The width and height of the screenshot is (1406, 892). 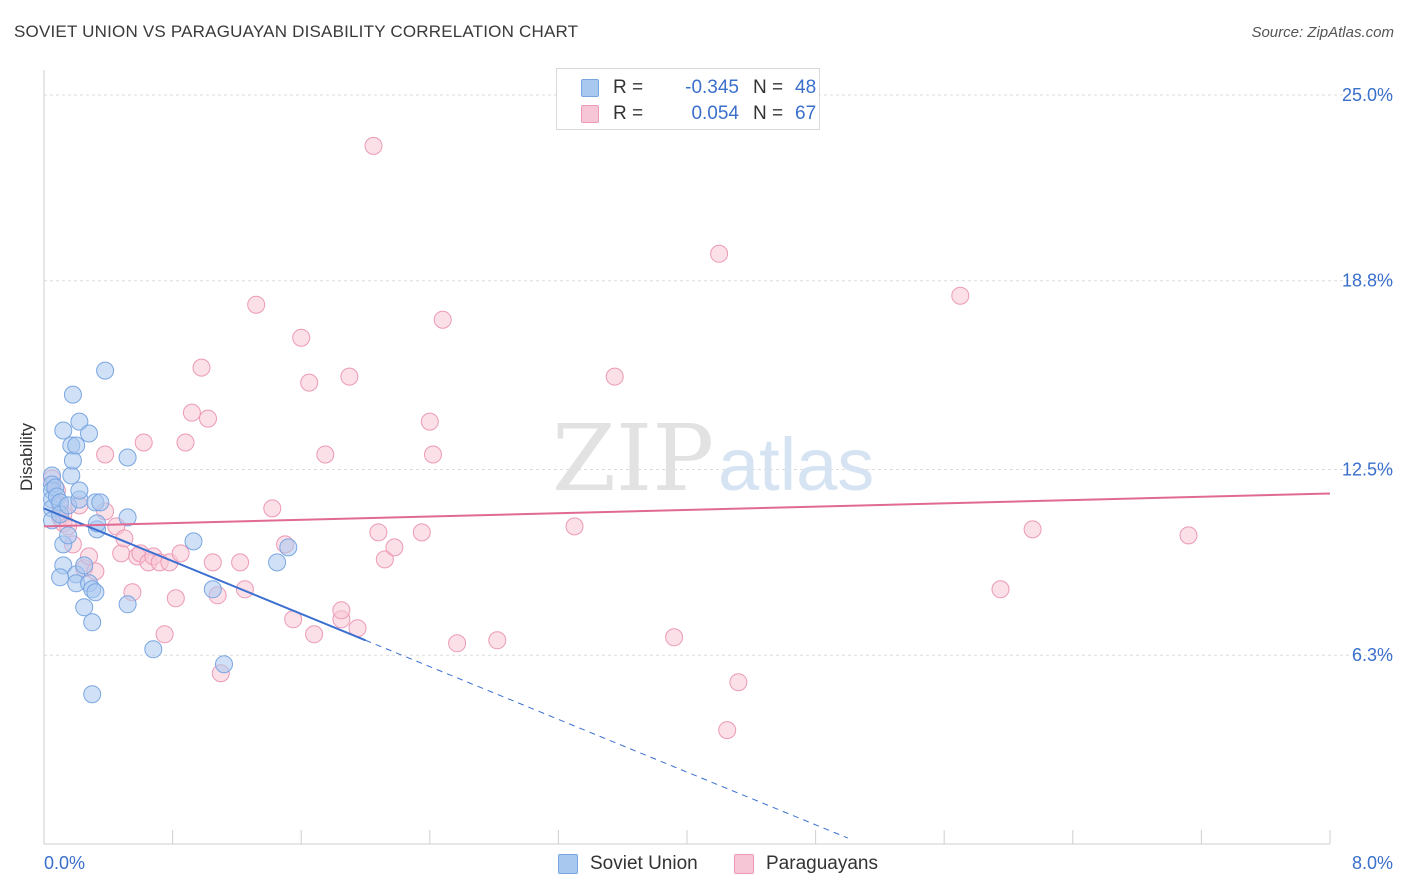 What do you see at coordinates (633, 458) in the screenshot?
I see `watermark-zip: ZIP` at bounding box center [633, 458].